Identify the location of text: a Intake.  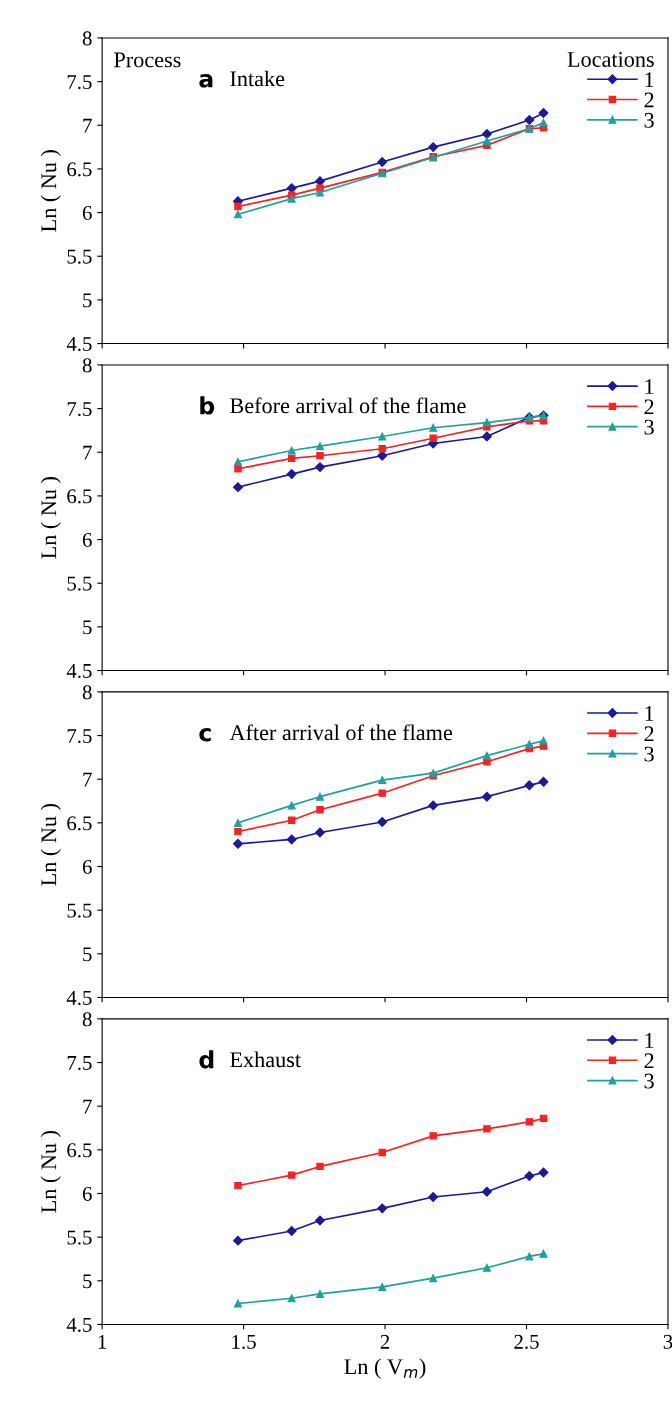
(242, 79).